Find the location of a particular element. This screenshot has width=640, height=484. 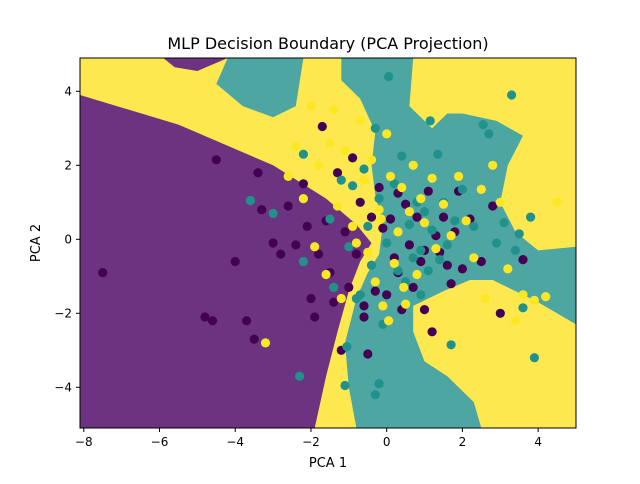

x-tick-label: −4 is located at coordinates (235, 442).